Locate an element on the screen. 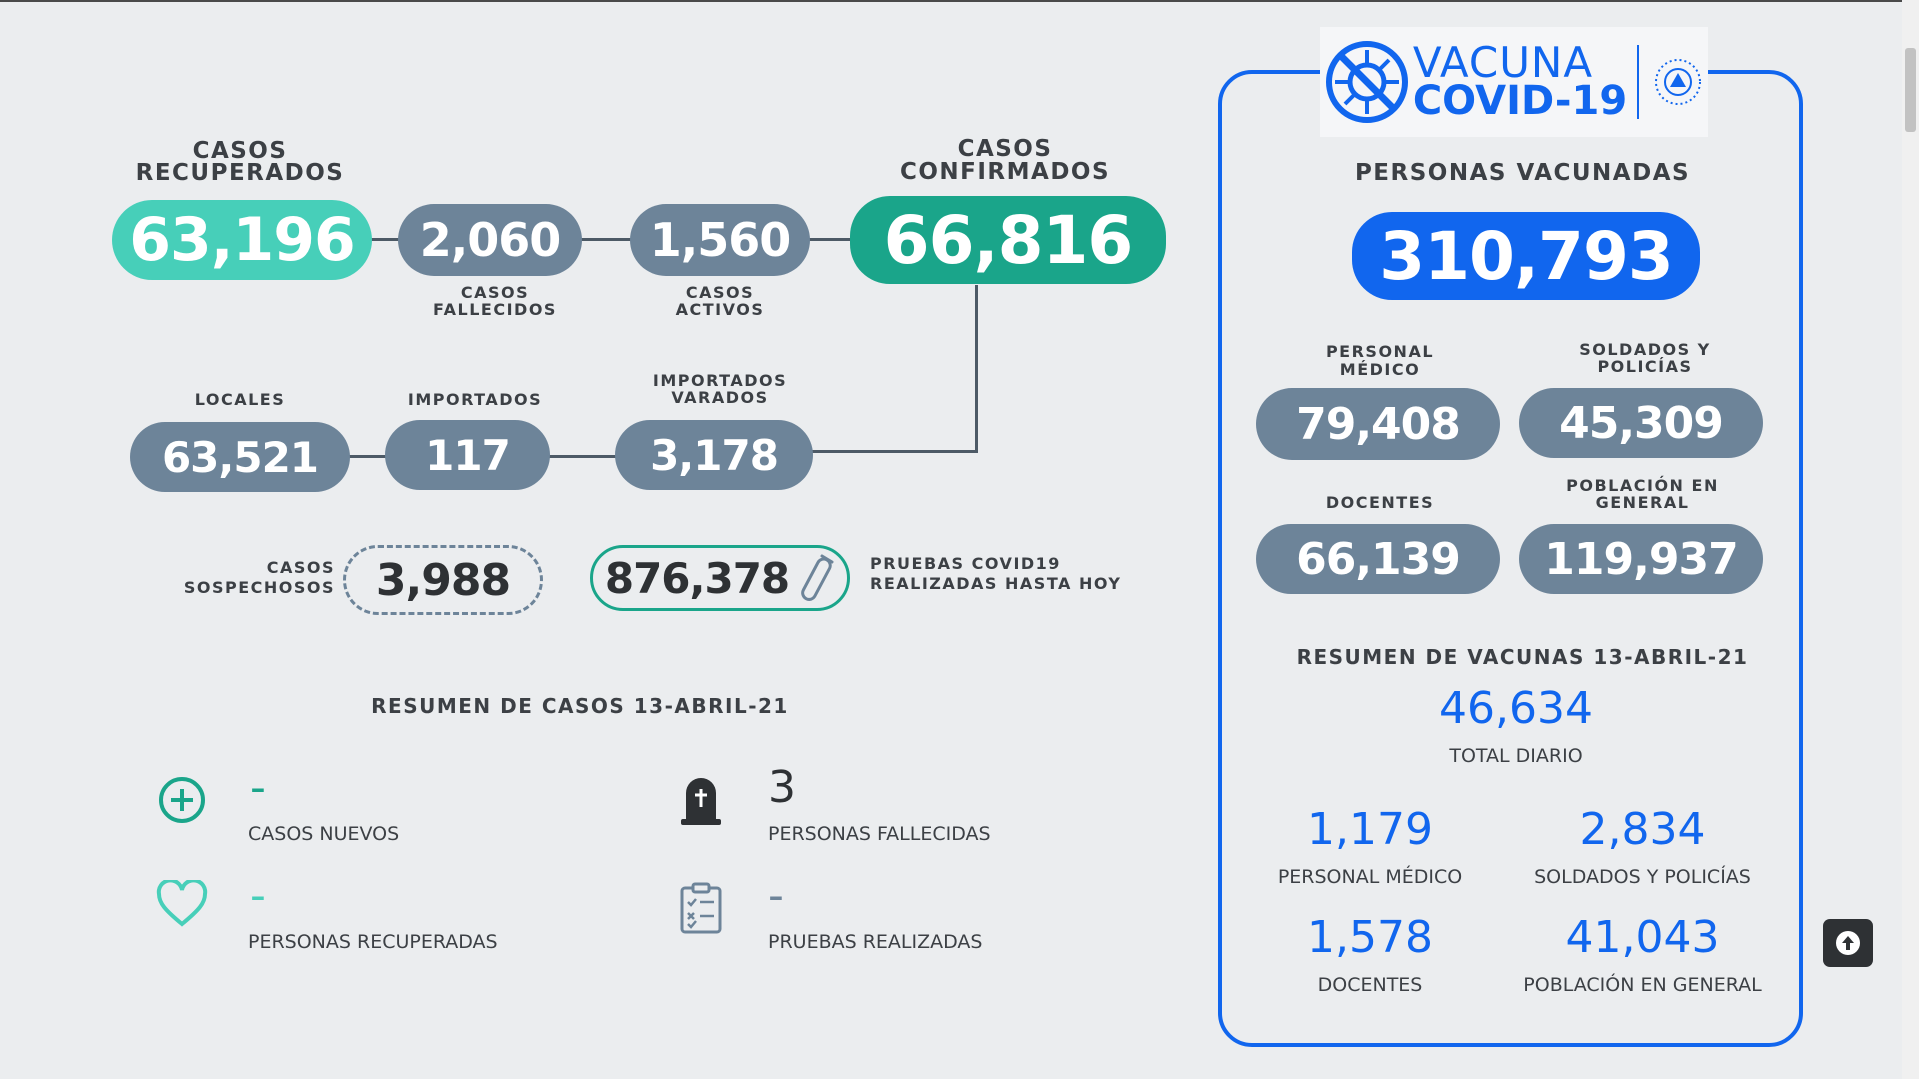 This screenshot has height=1079, width=1919. d-poblacion-label: POBLACIÓN EN GENERAL is located at coordinates (1642, 985).